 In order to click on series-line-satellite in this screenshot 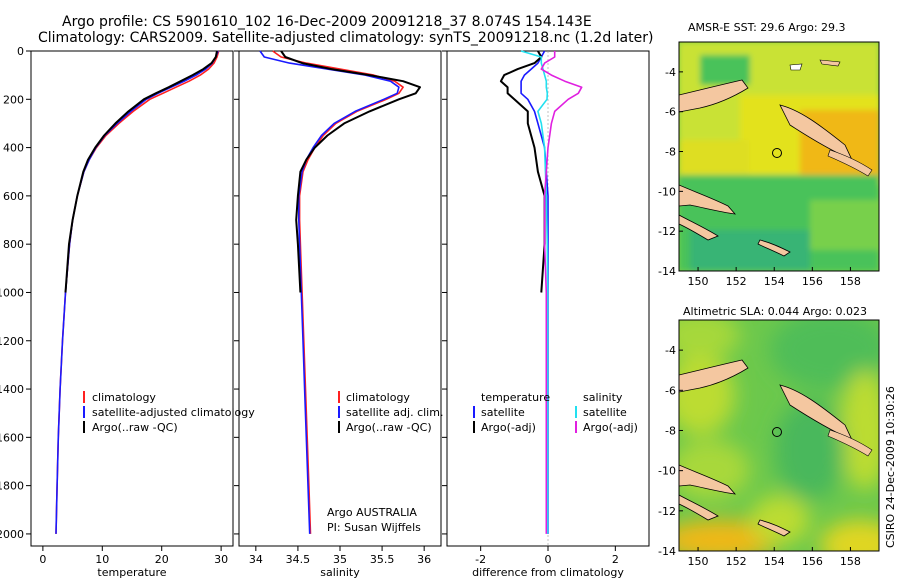, I will do `click(534, 292)`.